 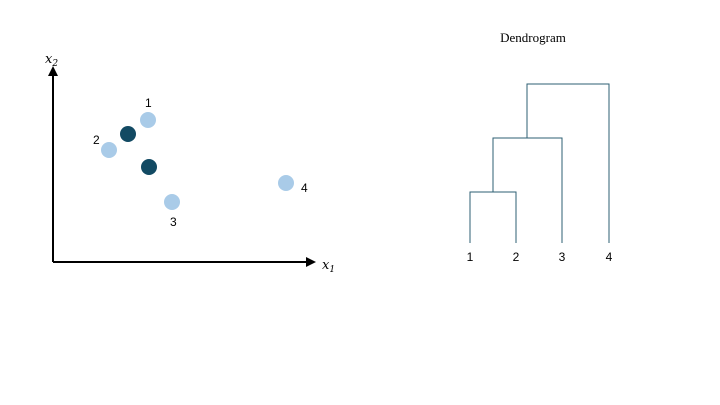 I want to click on point-label-3: 3, so click(x=173, y=222).